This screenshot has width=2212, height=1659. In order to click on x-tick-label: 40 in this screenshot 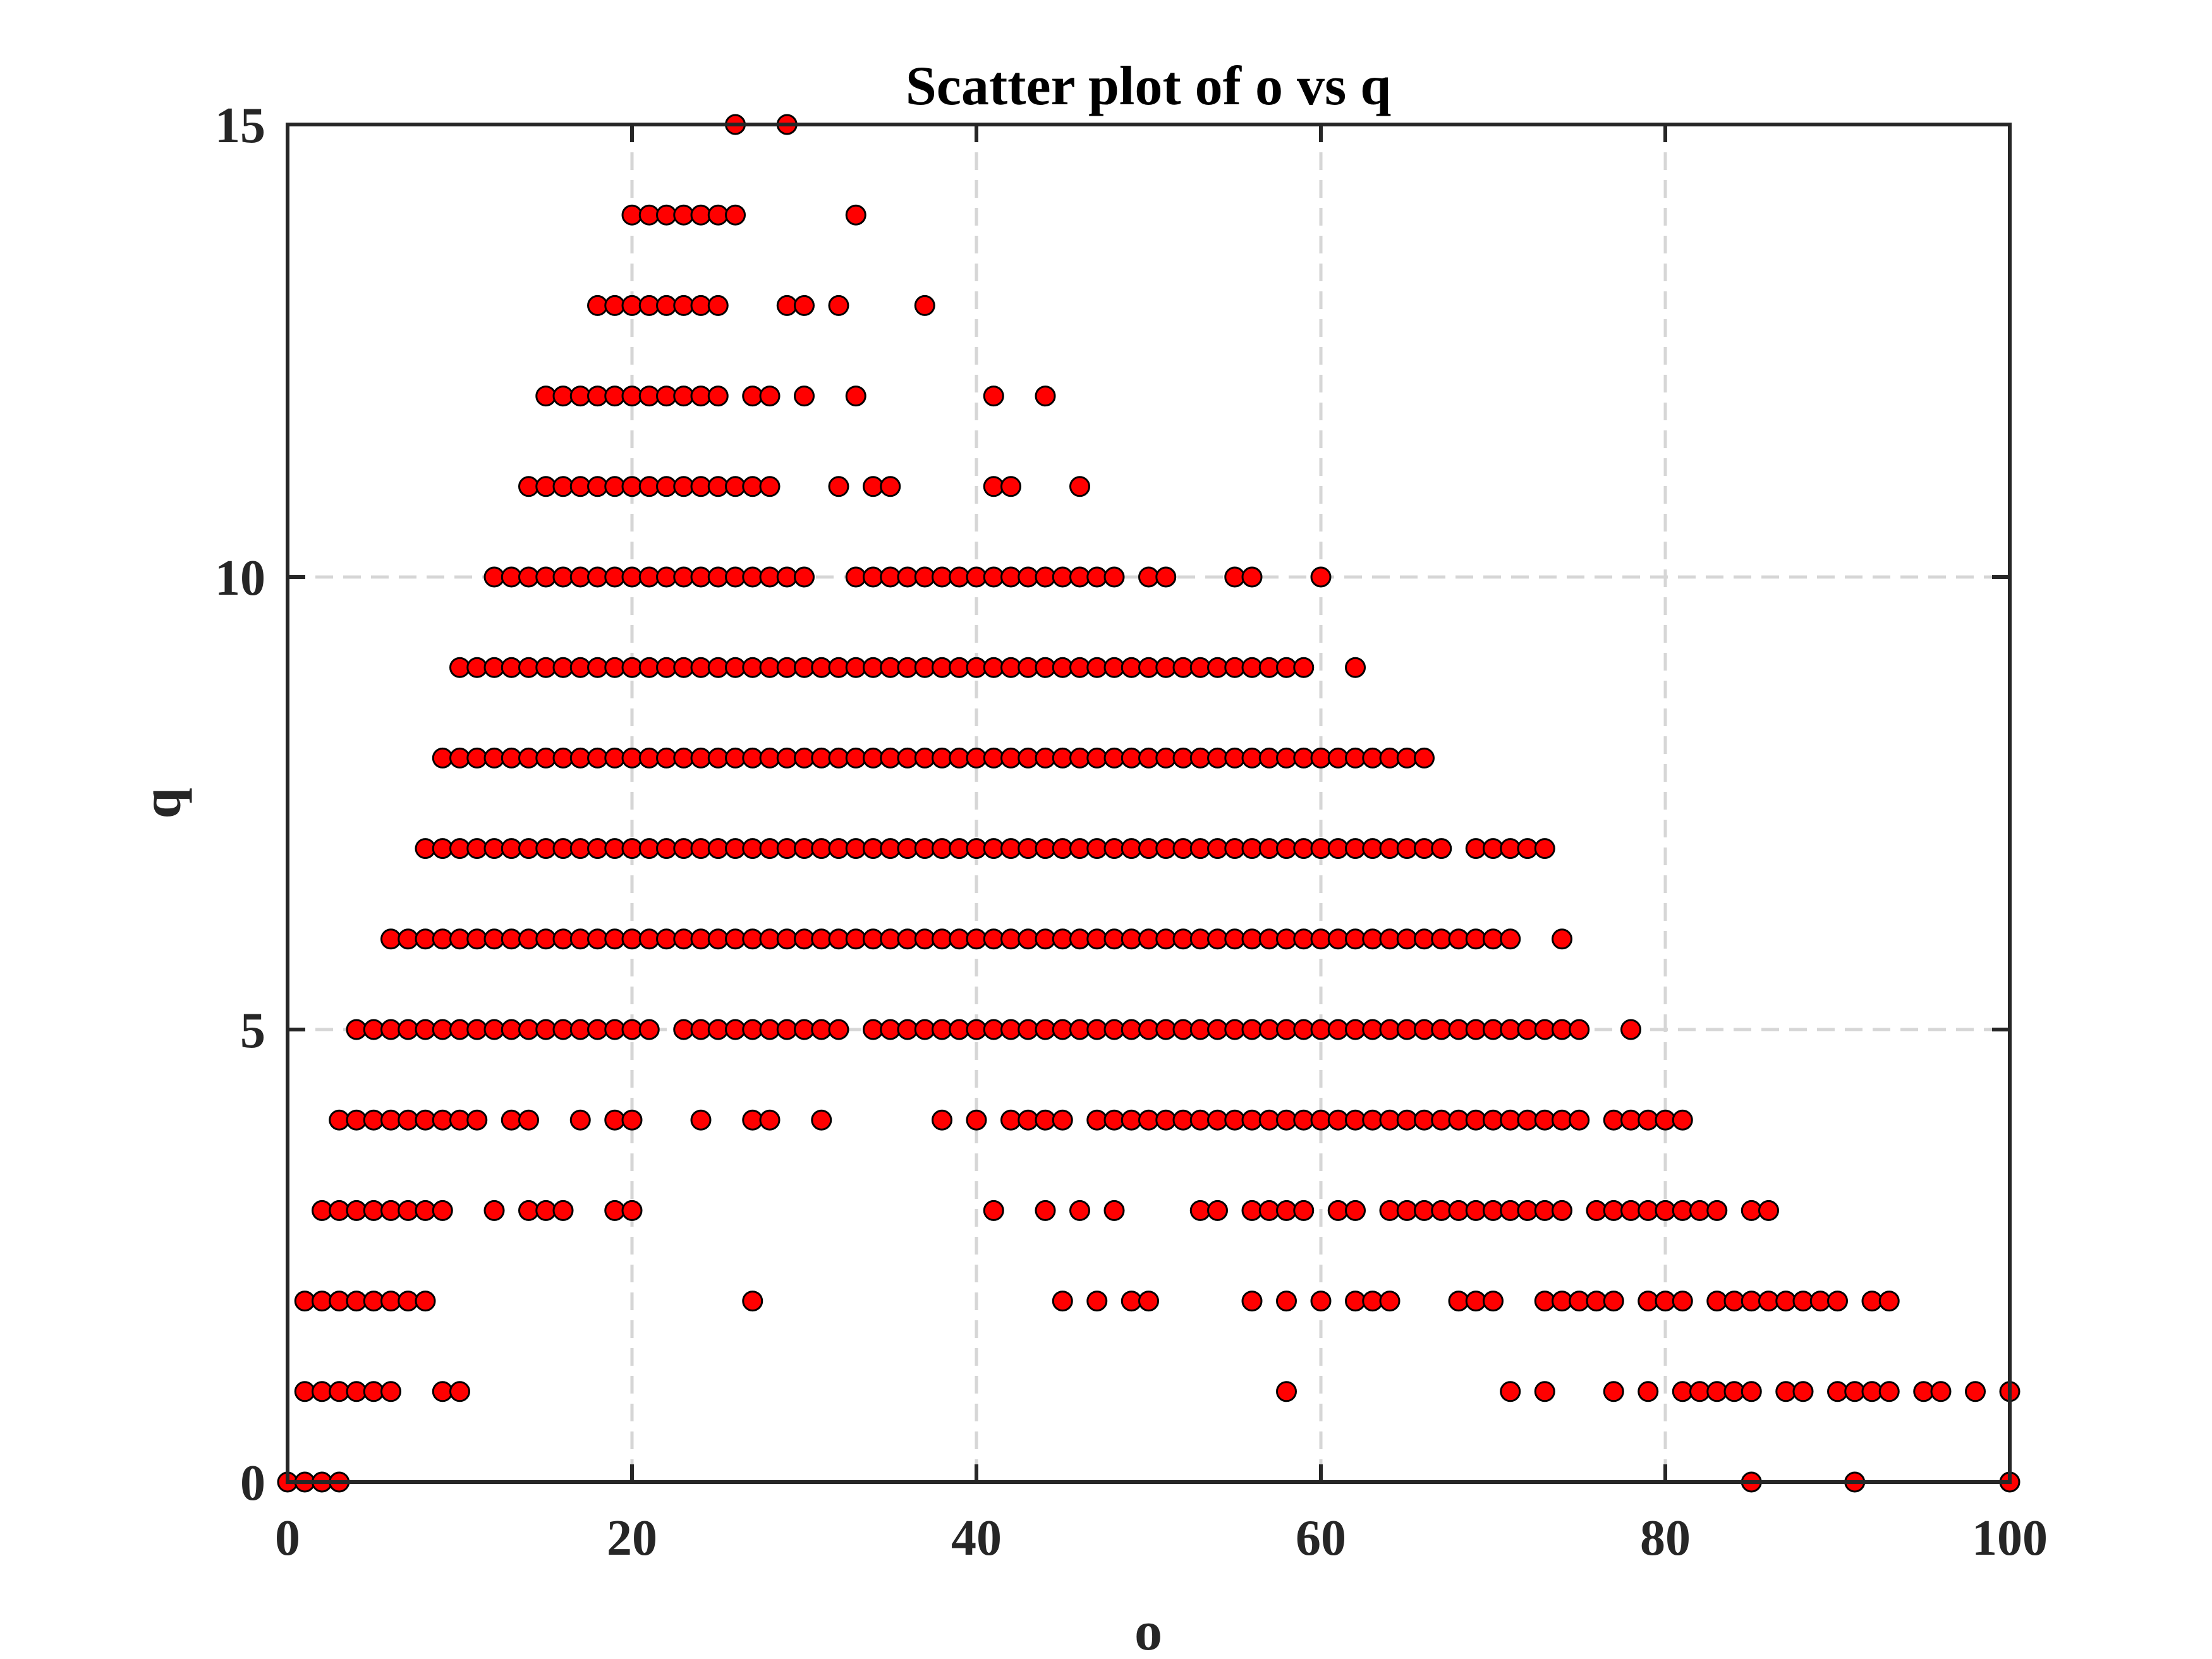, I will do `click(976, 1538)`.